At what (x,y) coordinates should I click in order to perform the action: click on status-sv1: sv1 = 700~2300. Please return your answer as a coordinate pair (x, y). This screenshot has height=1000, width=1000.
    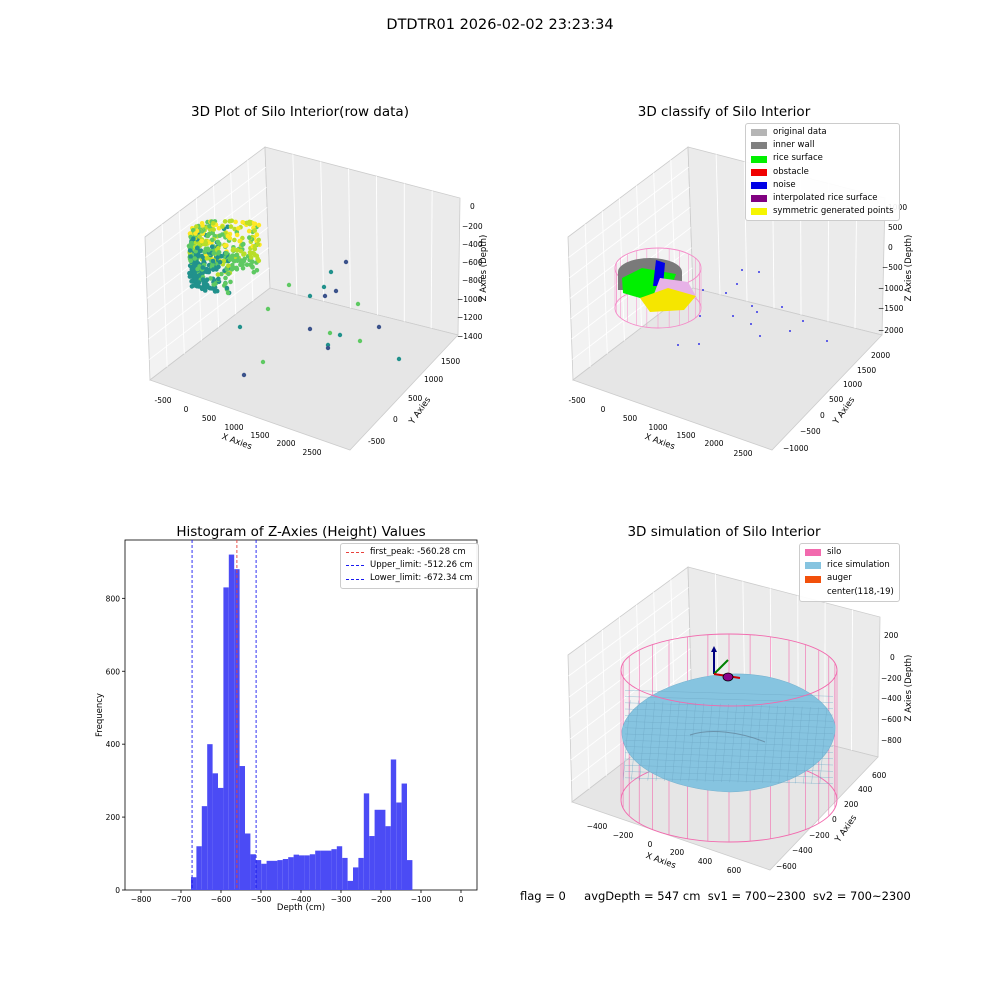
    Looking at the image, I should click on (756, 896).